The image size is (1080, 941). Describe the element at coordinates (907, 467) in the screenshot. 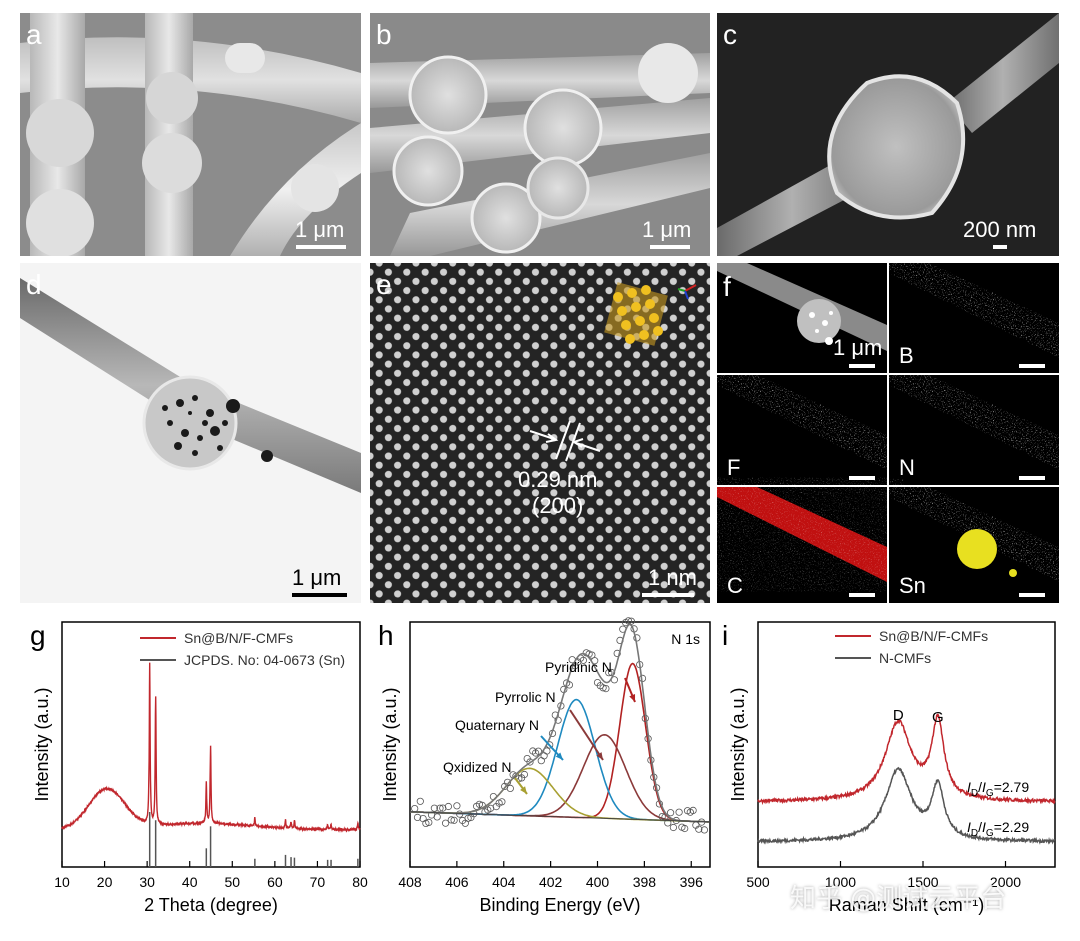

I see `element-label-N: N` at that location.